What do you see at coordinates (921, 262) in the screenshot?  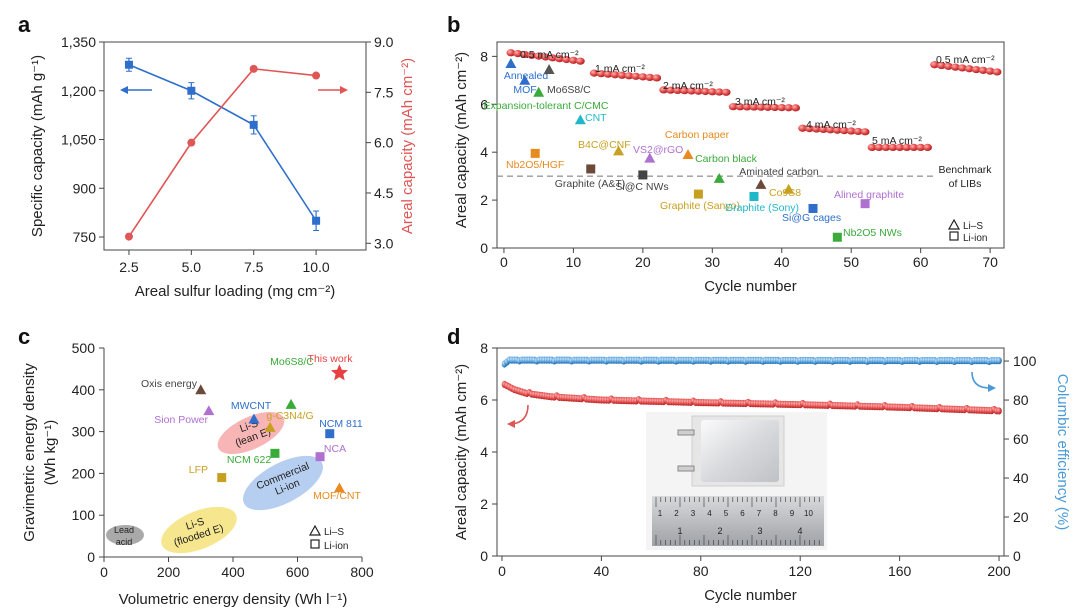 I see `x-tick-label: 60` at bounding box center [921, 262].